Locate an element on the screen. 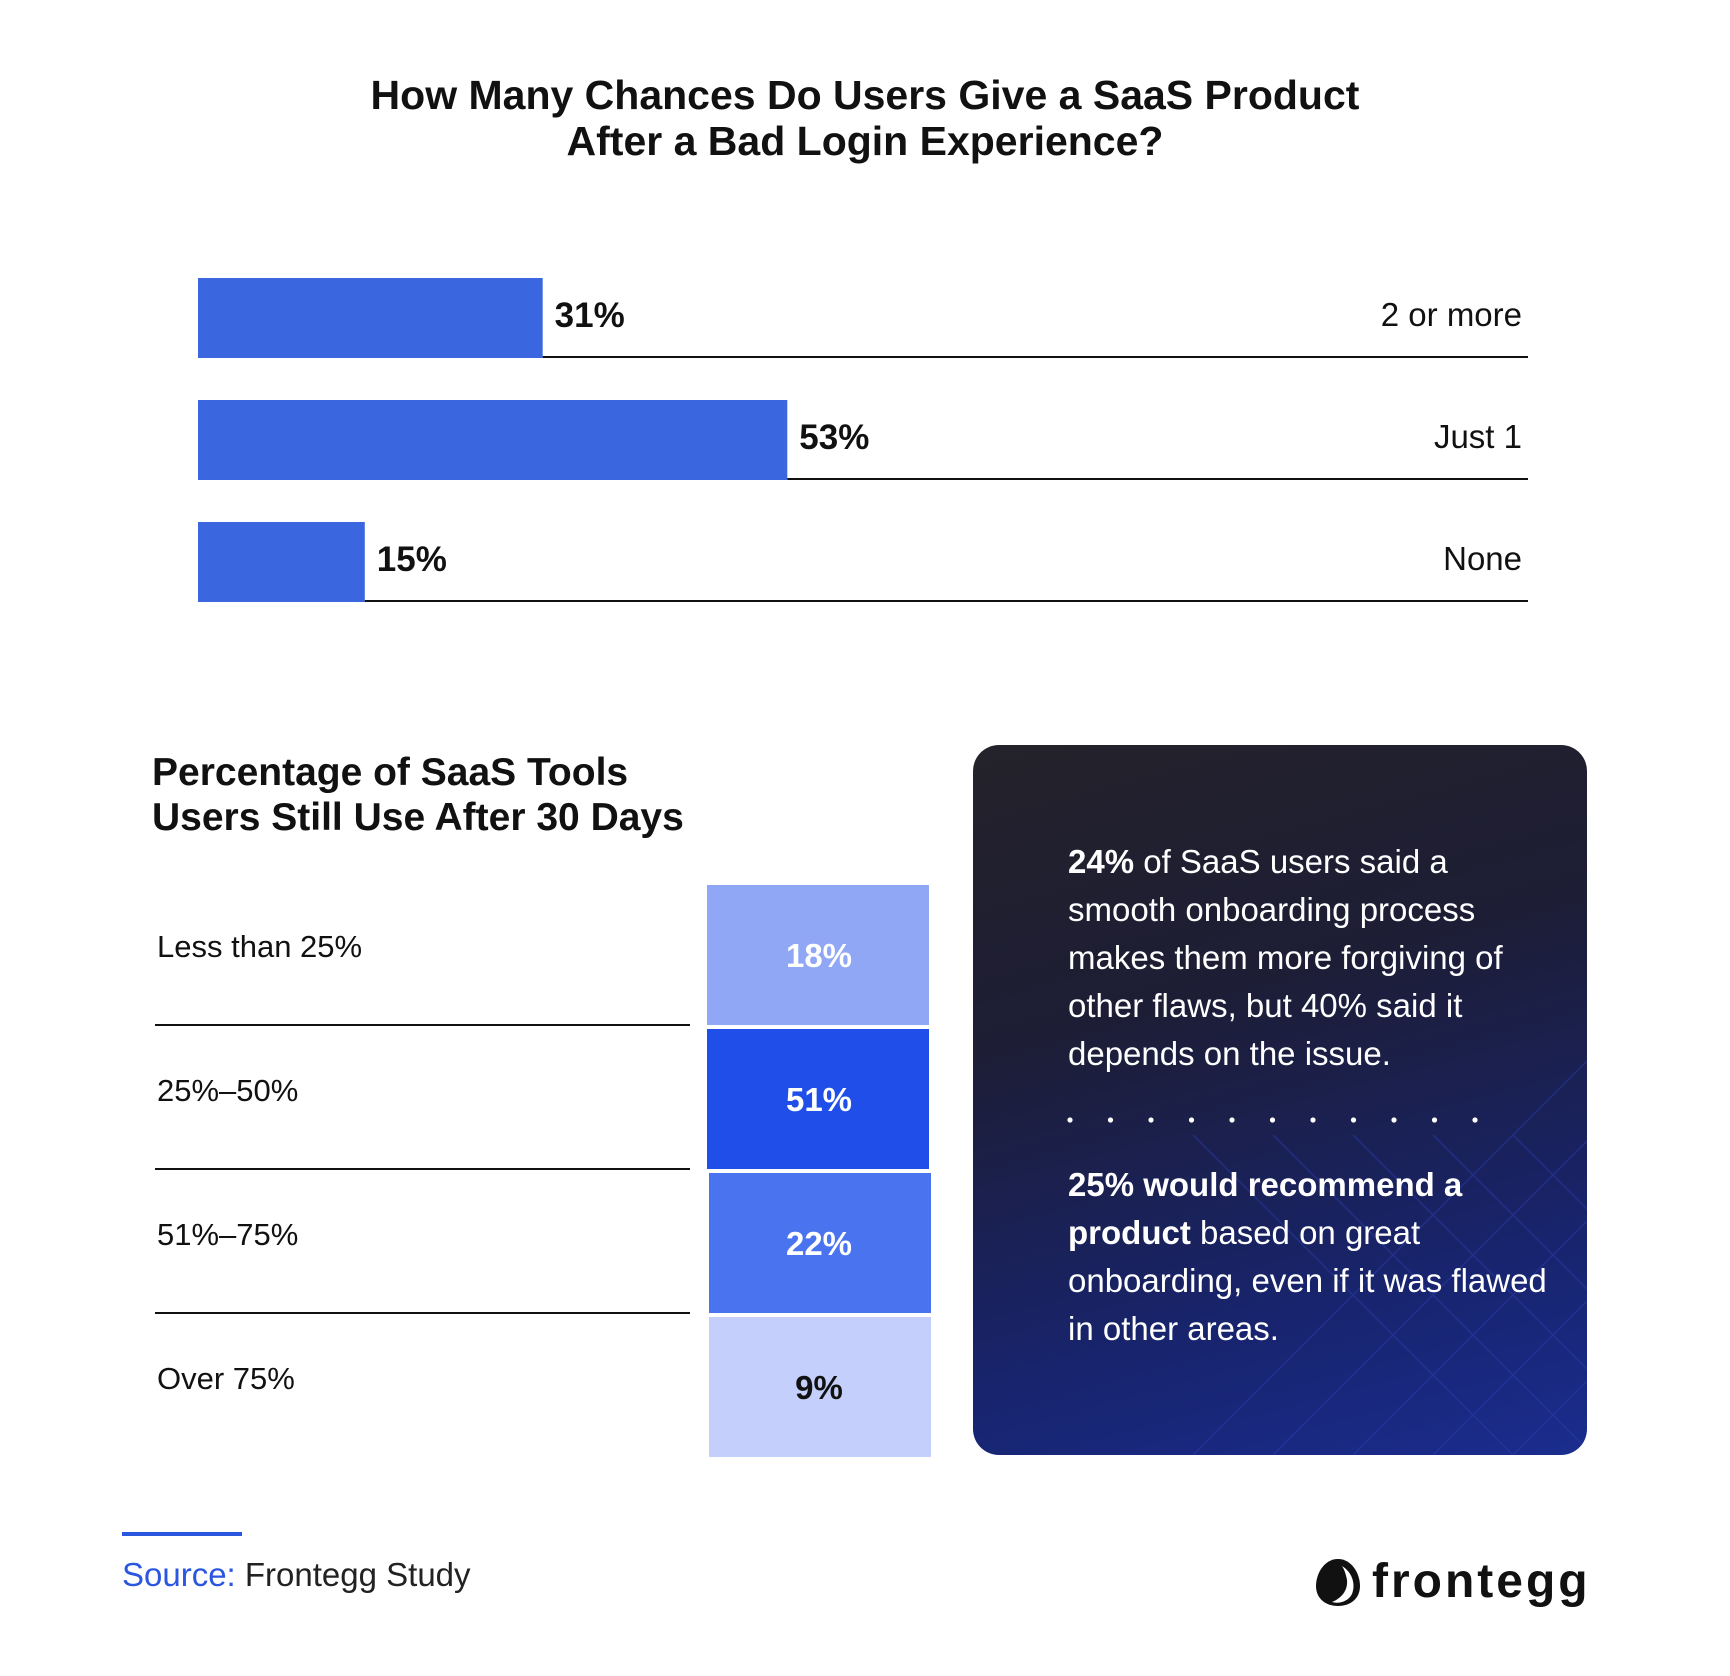 This screenshot has width=1730, height=1676. retention-row-label-1: Less than 25% is located at coordinates (259, 946).